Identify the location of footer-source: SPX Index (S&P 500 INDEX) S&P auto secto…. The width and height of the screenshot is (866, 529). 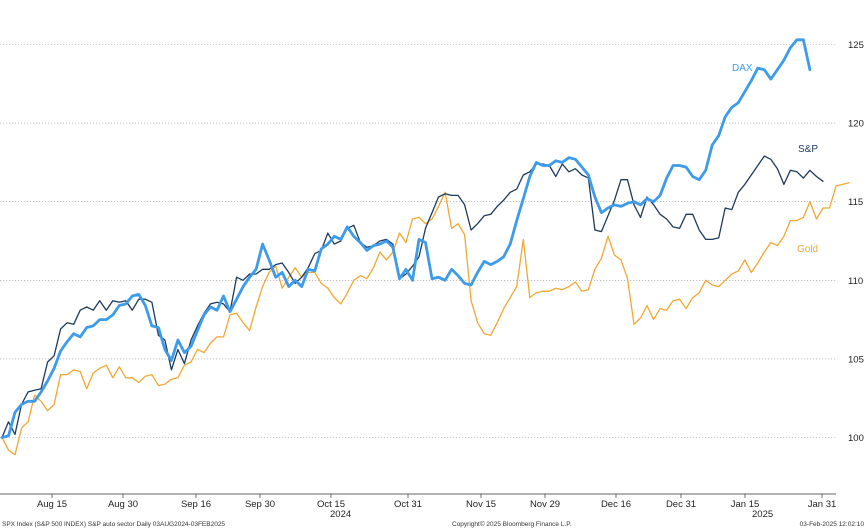
(113, 524).